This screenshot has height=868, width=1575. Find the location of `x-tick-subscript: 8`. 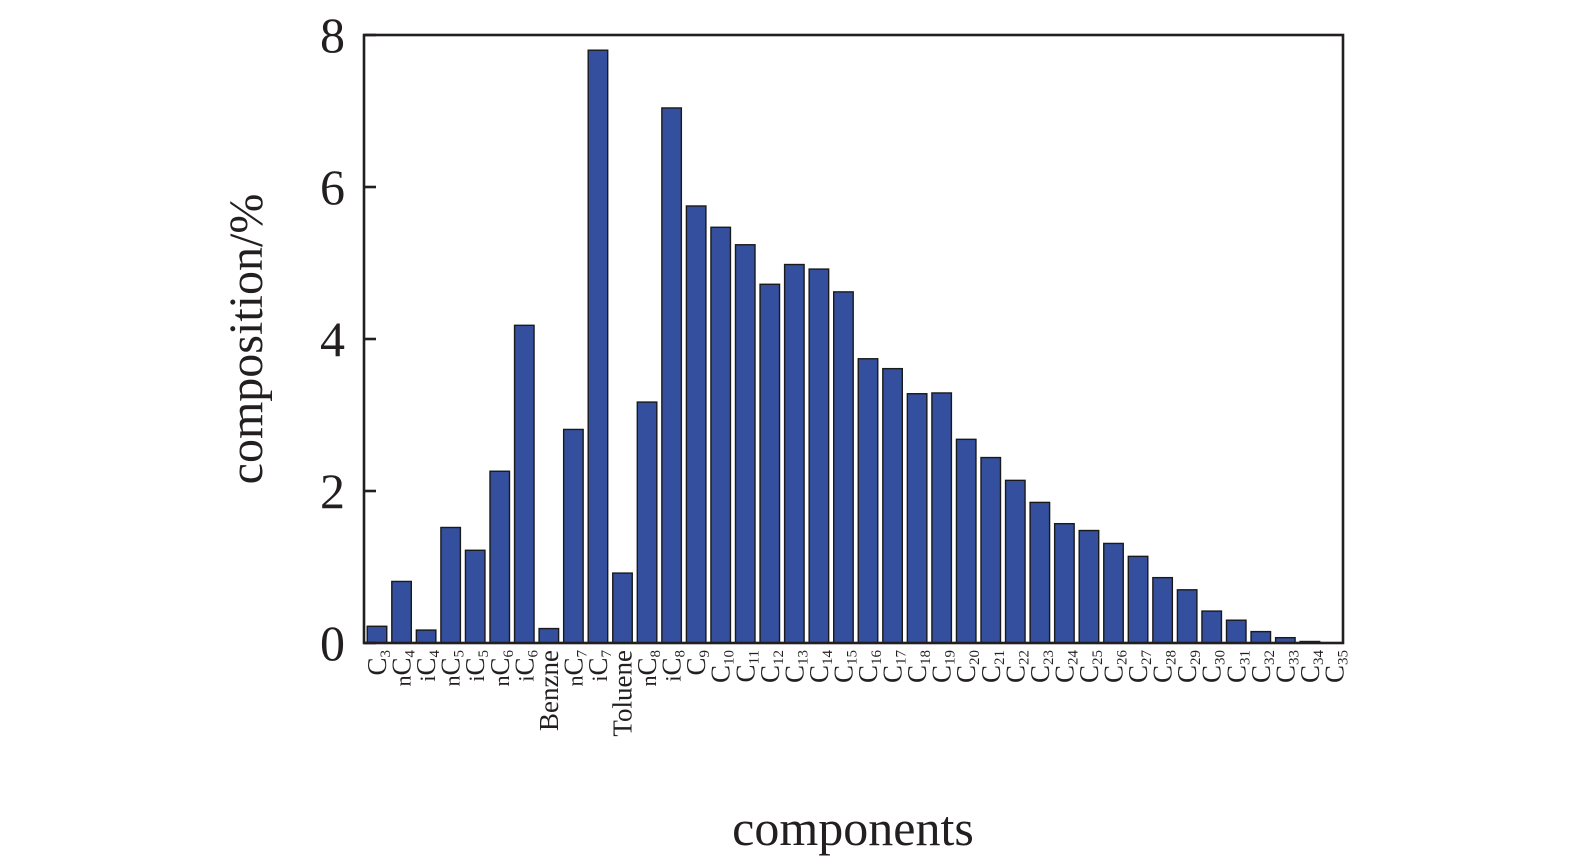

x-tick-subscript: 8 is located at coordinates (681, 654).